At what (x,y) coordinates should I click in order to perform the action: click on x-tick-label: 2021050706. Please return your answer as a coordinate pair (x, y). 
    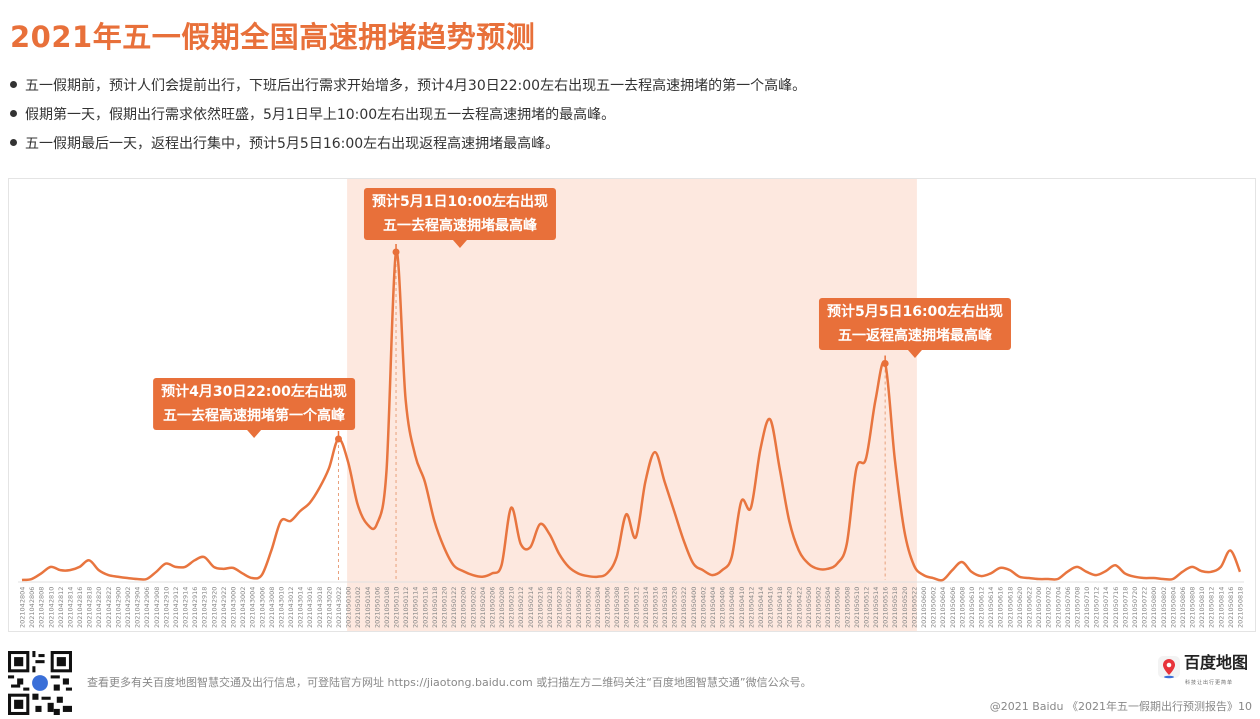
    Looking at the image, I should click on (1068, 607).